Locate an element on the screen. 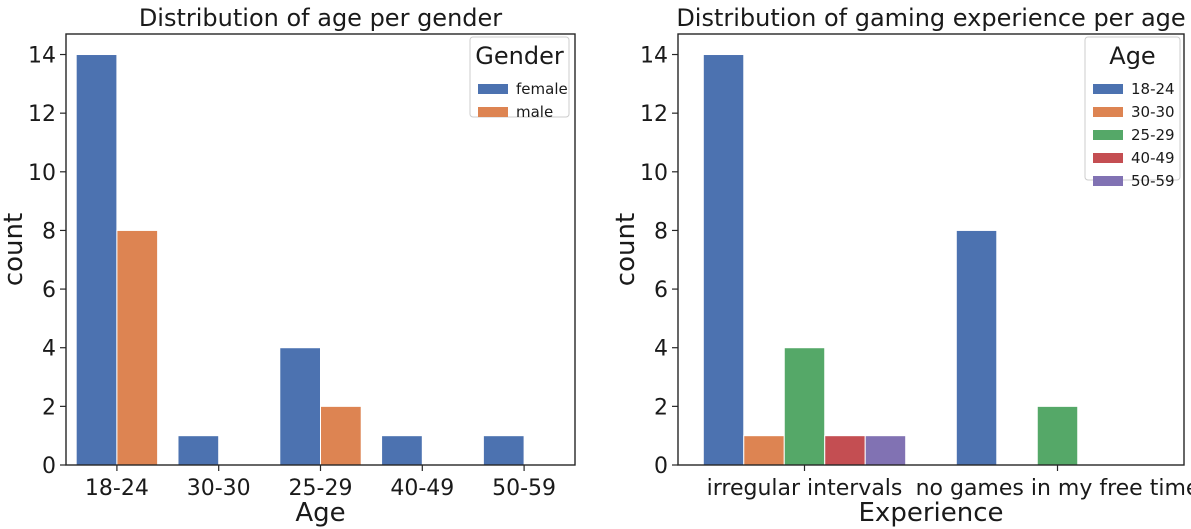 The image size is (1191, 529). x-axis-label: Experience is located at coordinates (931, 513).